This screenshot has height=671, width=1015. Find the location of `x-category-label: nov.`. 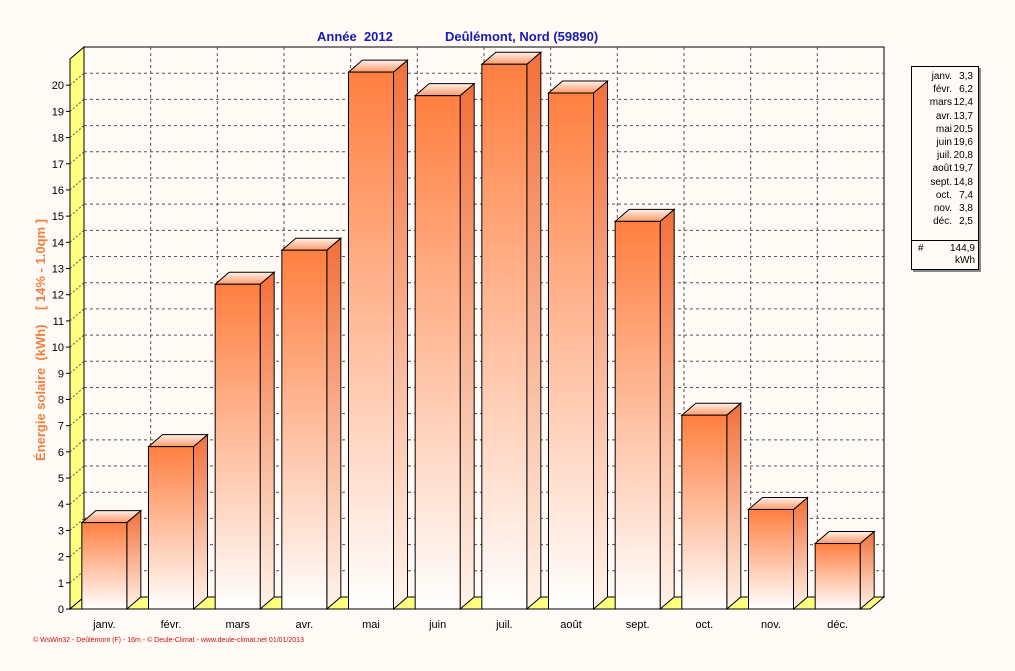

x-category-label: nov. is located at coordinates (771, 625).